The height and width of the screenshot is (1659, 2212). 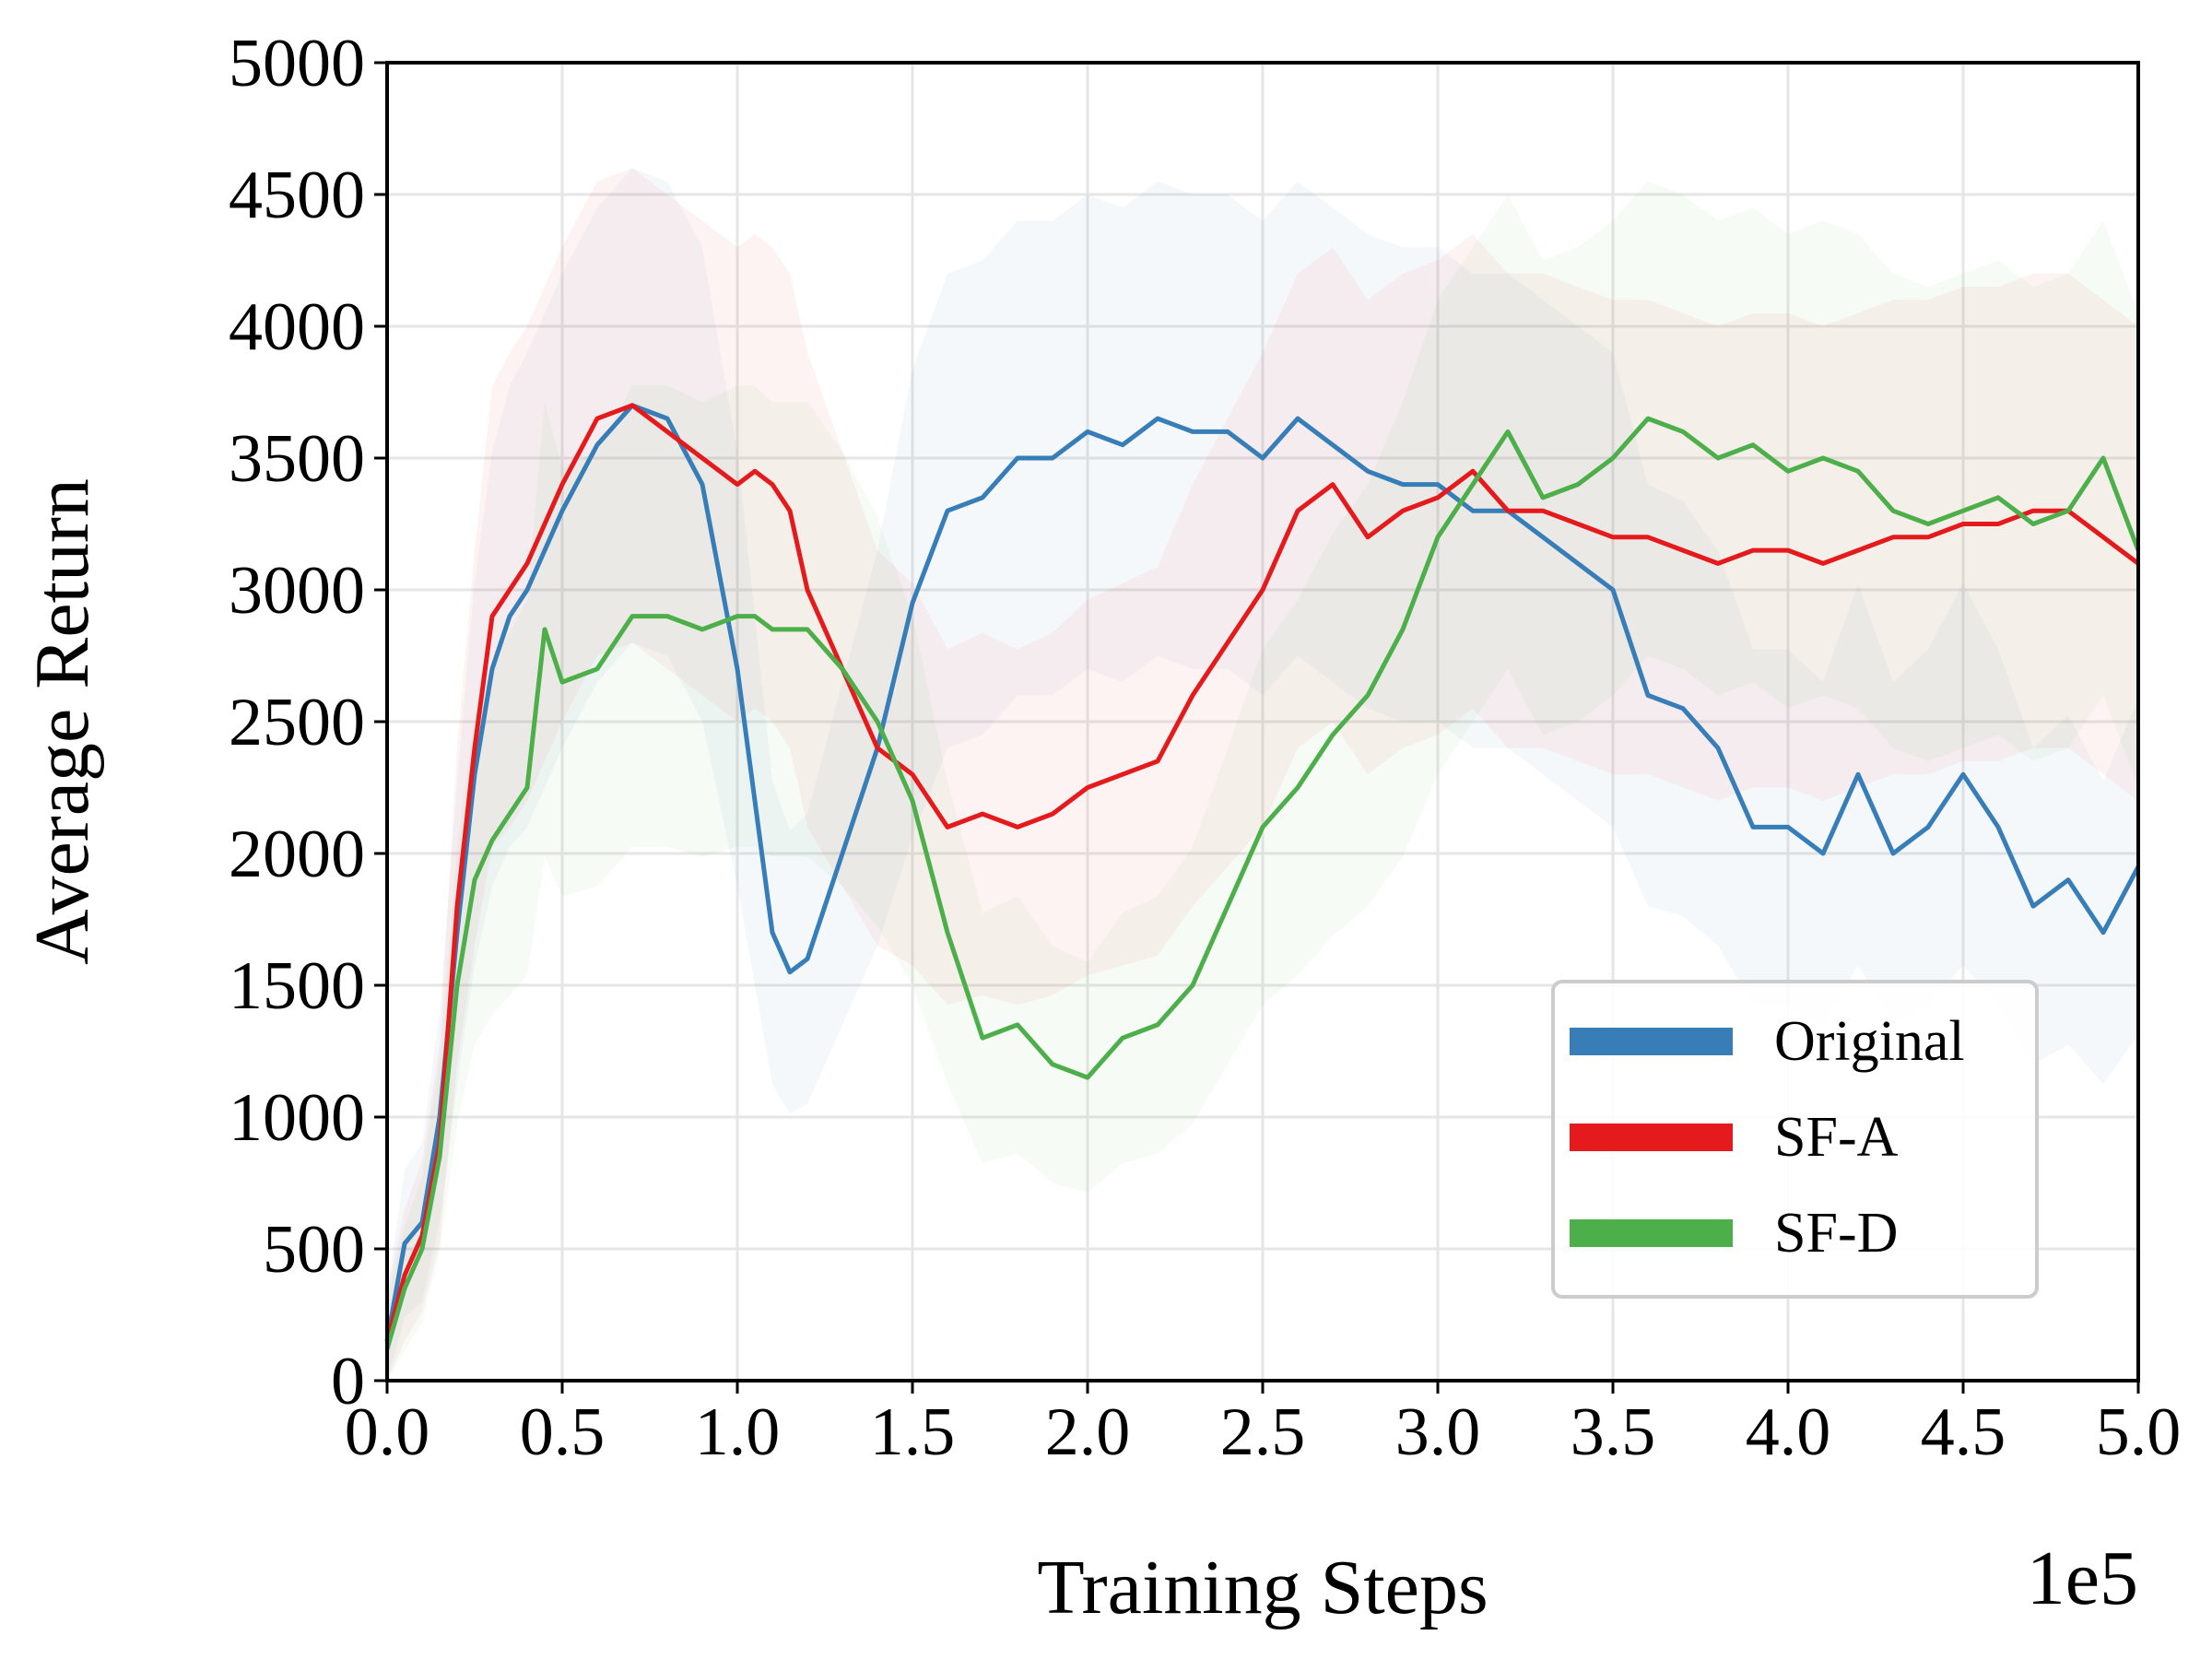 What do you see at coordinates (913, 1432) in the screenshot?
I see `x-tick-label: 1.5` at bounding box center [913, 1432].